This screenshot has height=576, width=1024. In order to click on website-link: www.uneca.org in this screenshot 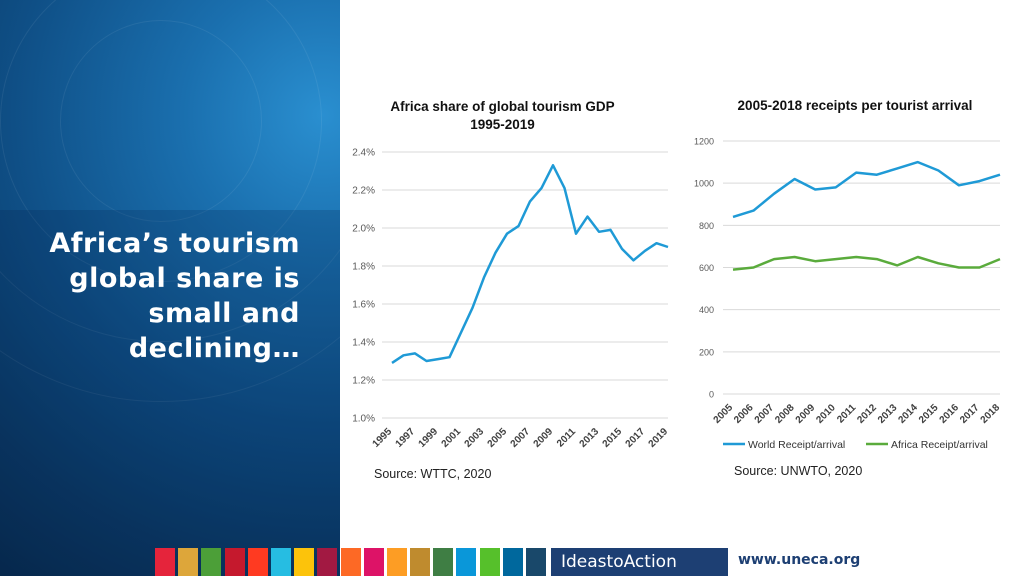, I will do `click(799, 560)`.